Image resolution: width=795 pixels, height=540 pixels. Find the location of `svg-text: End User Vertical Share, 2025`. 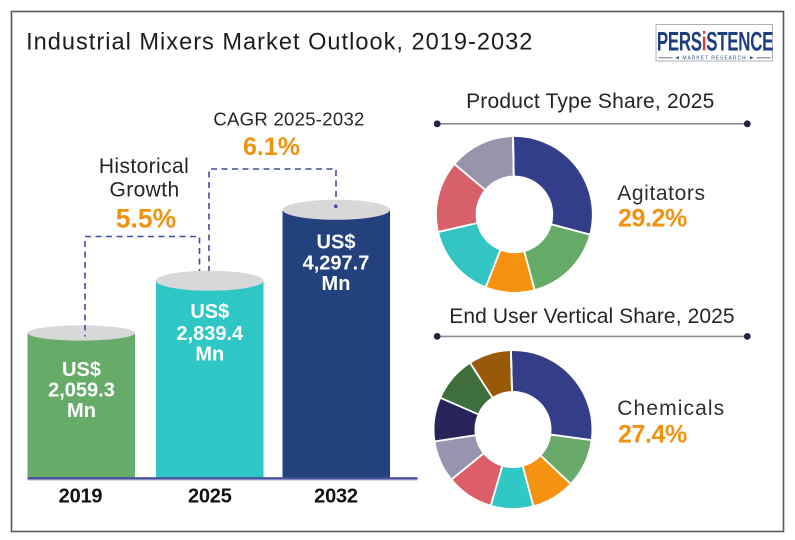

svg-text: End User Vertical Share, 2025 is located at coordinates (591, 316).